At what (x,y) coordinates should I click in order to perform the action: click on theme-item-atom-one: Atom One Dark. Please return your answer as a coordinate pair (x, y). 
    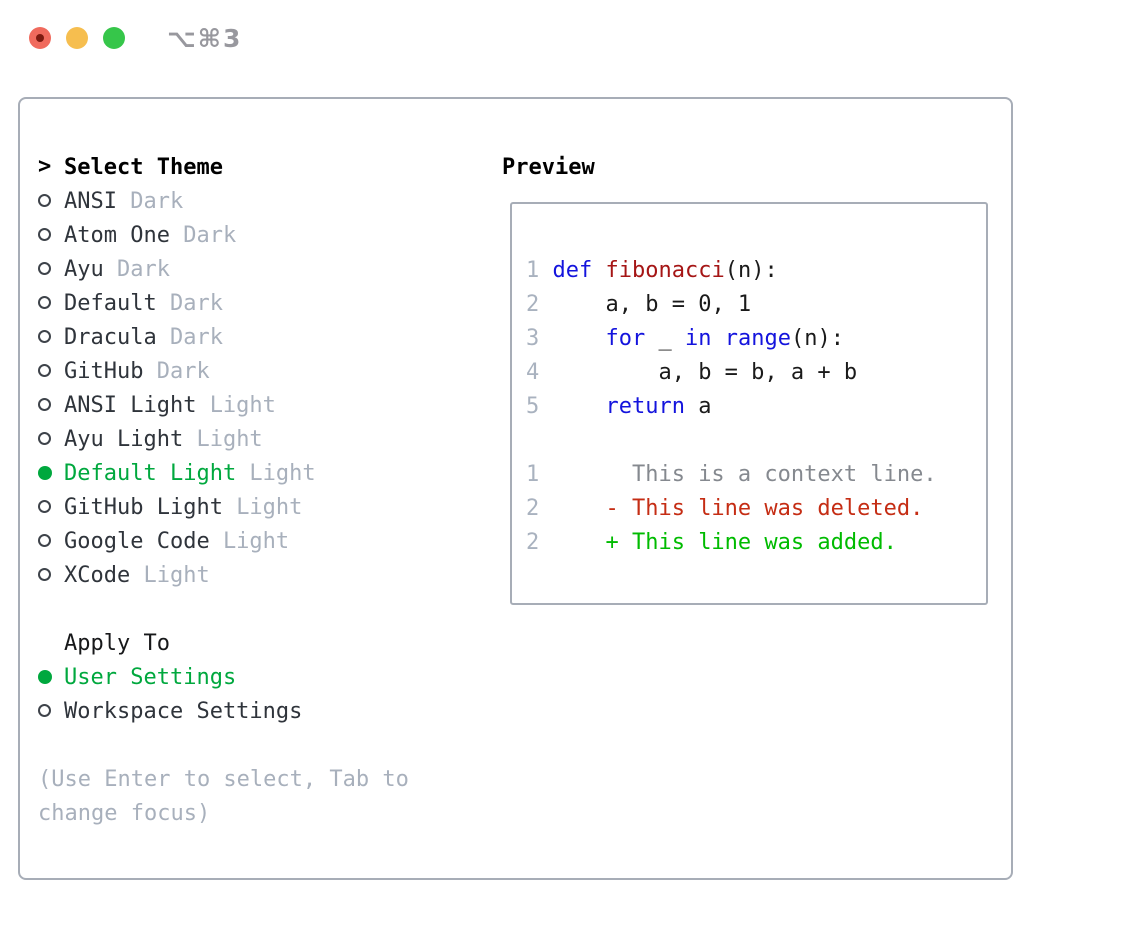
    Looking at the image, I should click on (223, 235).